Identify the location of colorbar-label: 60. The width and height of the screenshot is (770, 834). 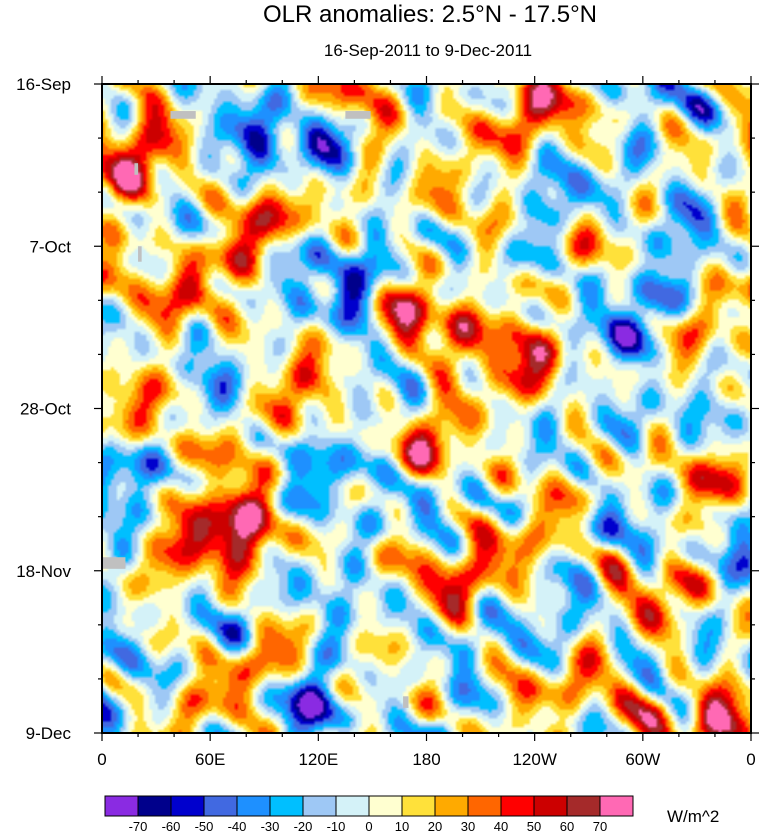
(567, 826).